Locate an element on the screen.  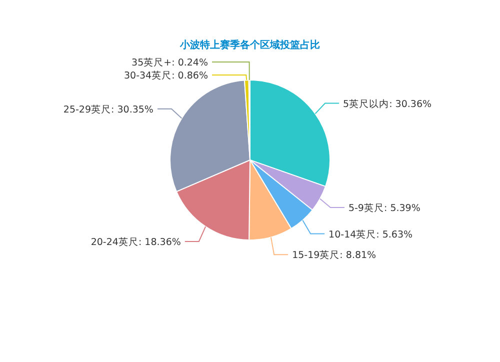
slice-label: 10-14英尺: 5.63% is located at coordinates (370, 234).